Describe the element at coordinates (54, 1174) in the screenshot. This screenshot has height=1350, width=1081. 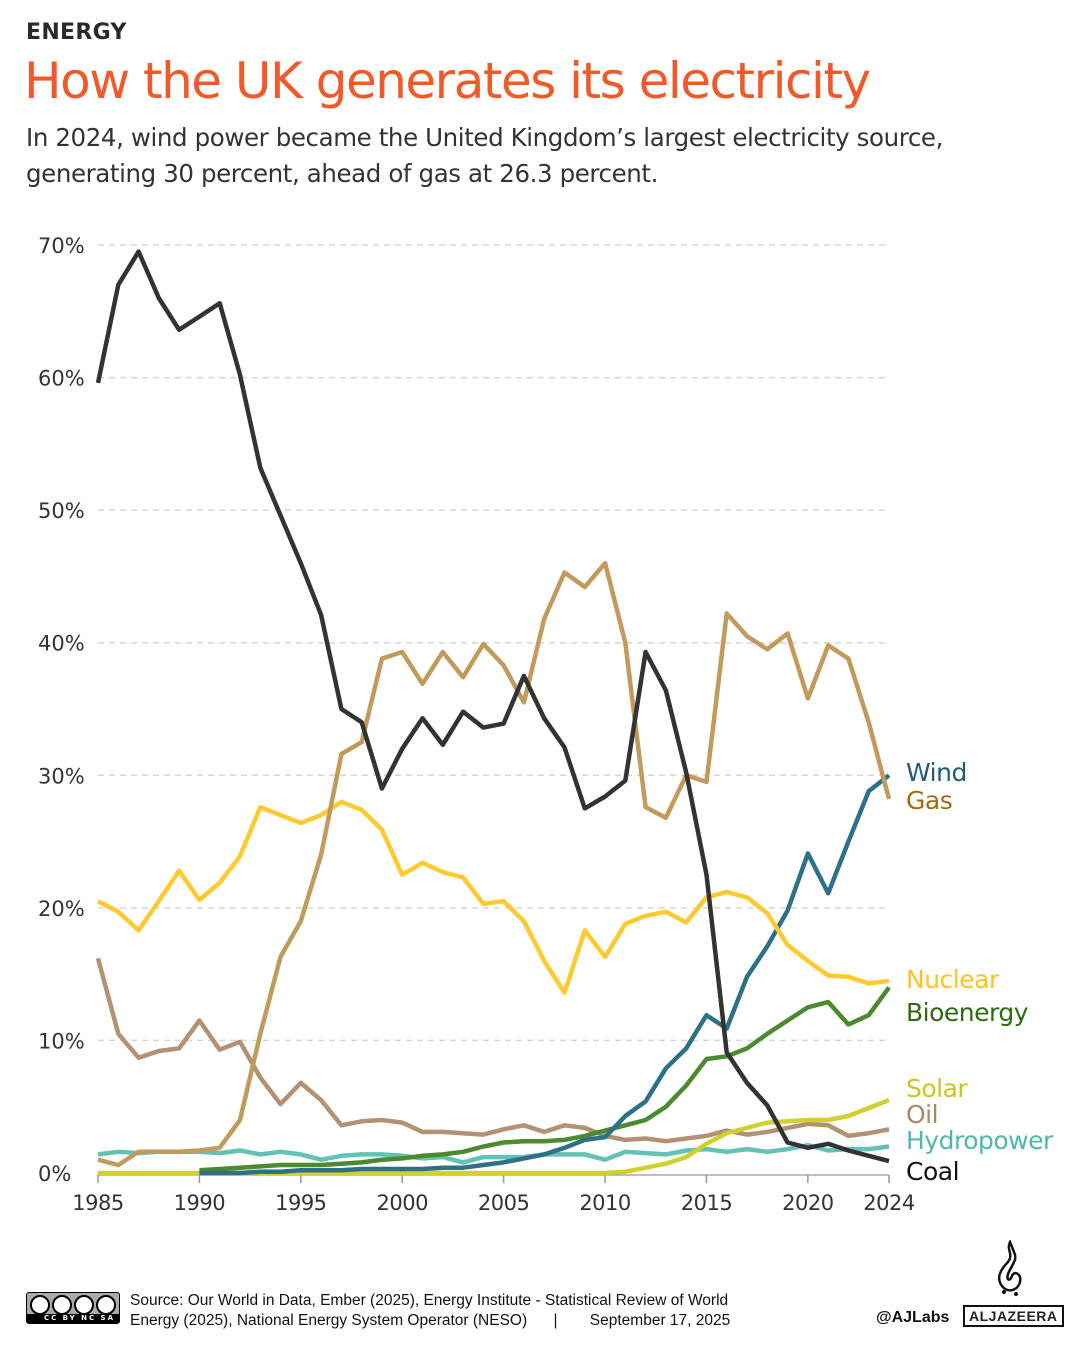
I see `y-tick-label: 0%` at that location.